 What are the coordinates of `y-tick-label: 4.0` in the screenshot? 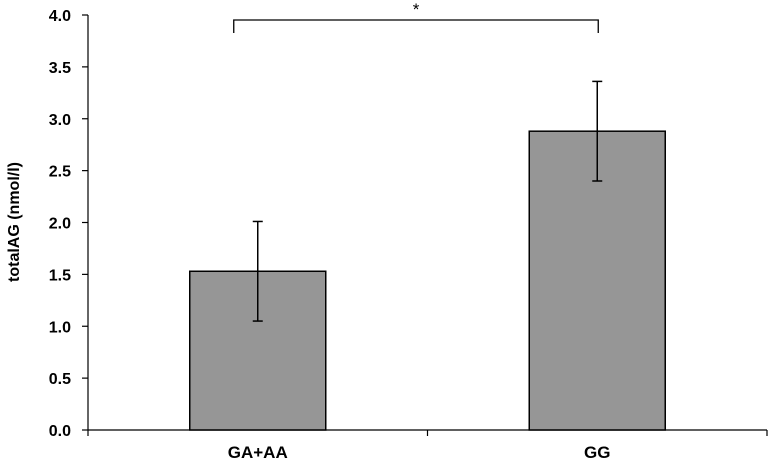 It's located at (60, 16).